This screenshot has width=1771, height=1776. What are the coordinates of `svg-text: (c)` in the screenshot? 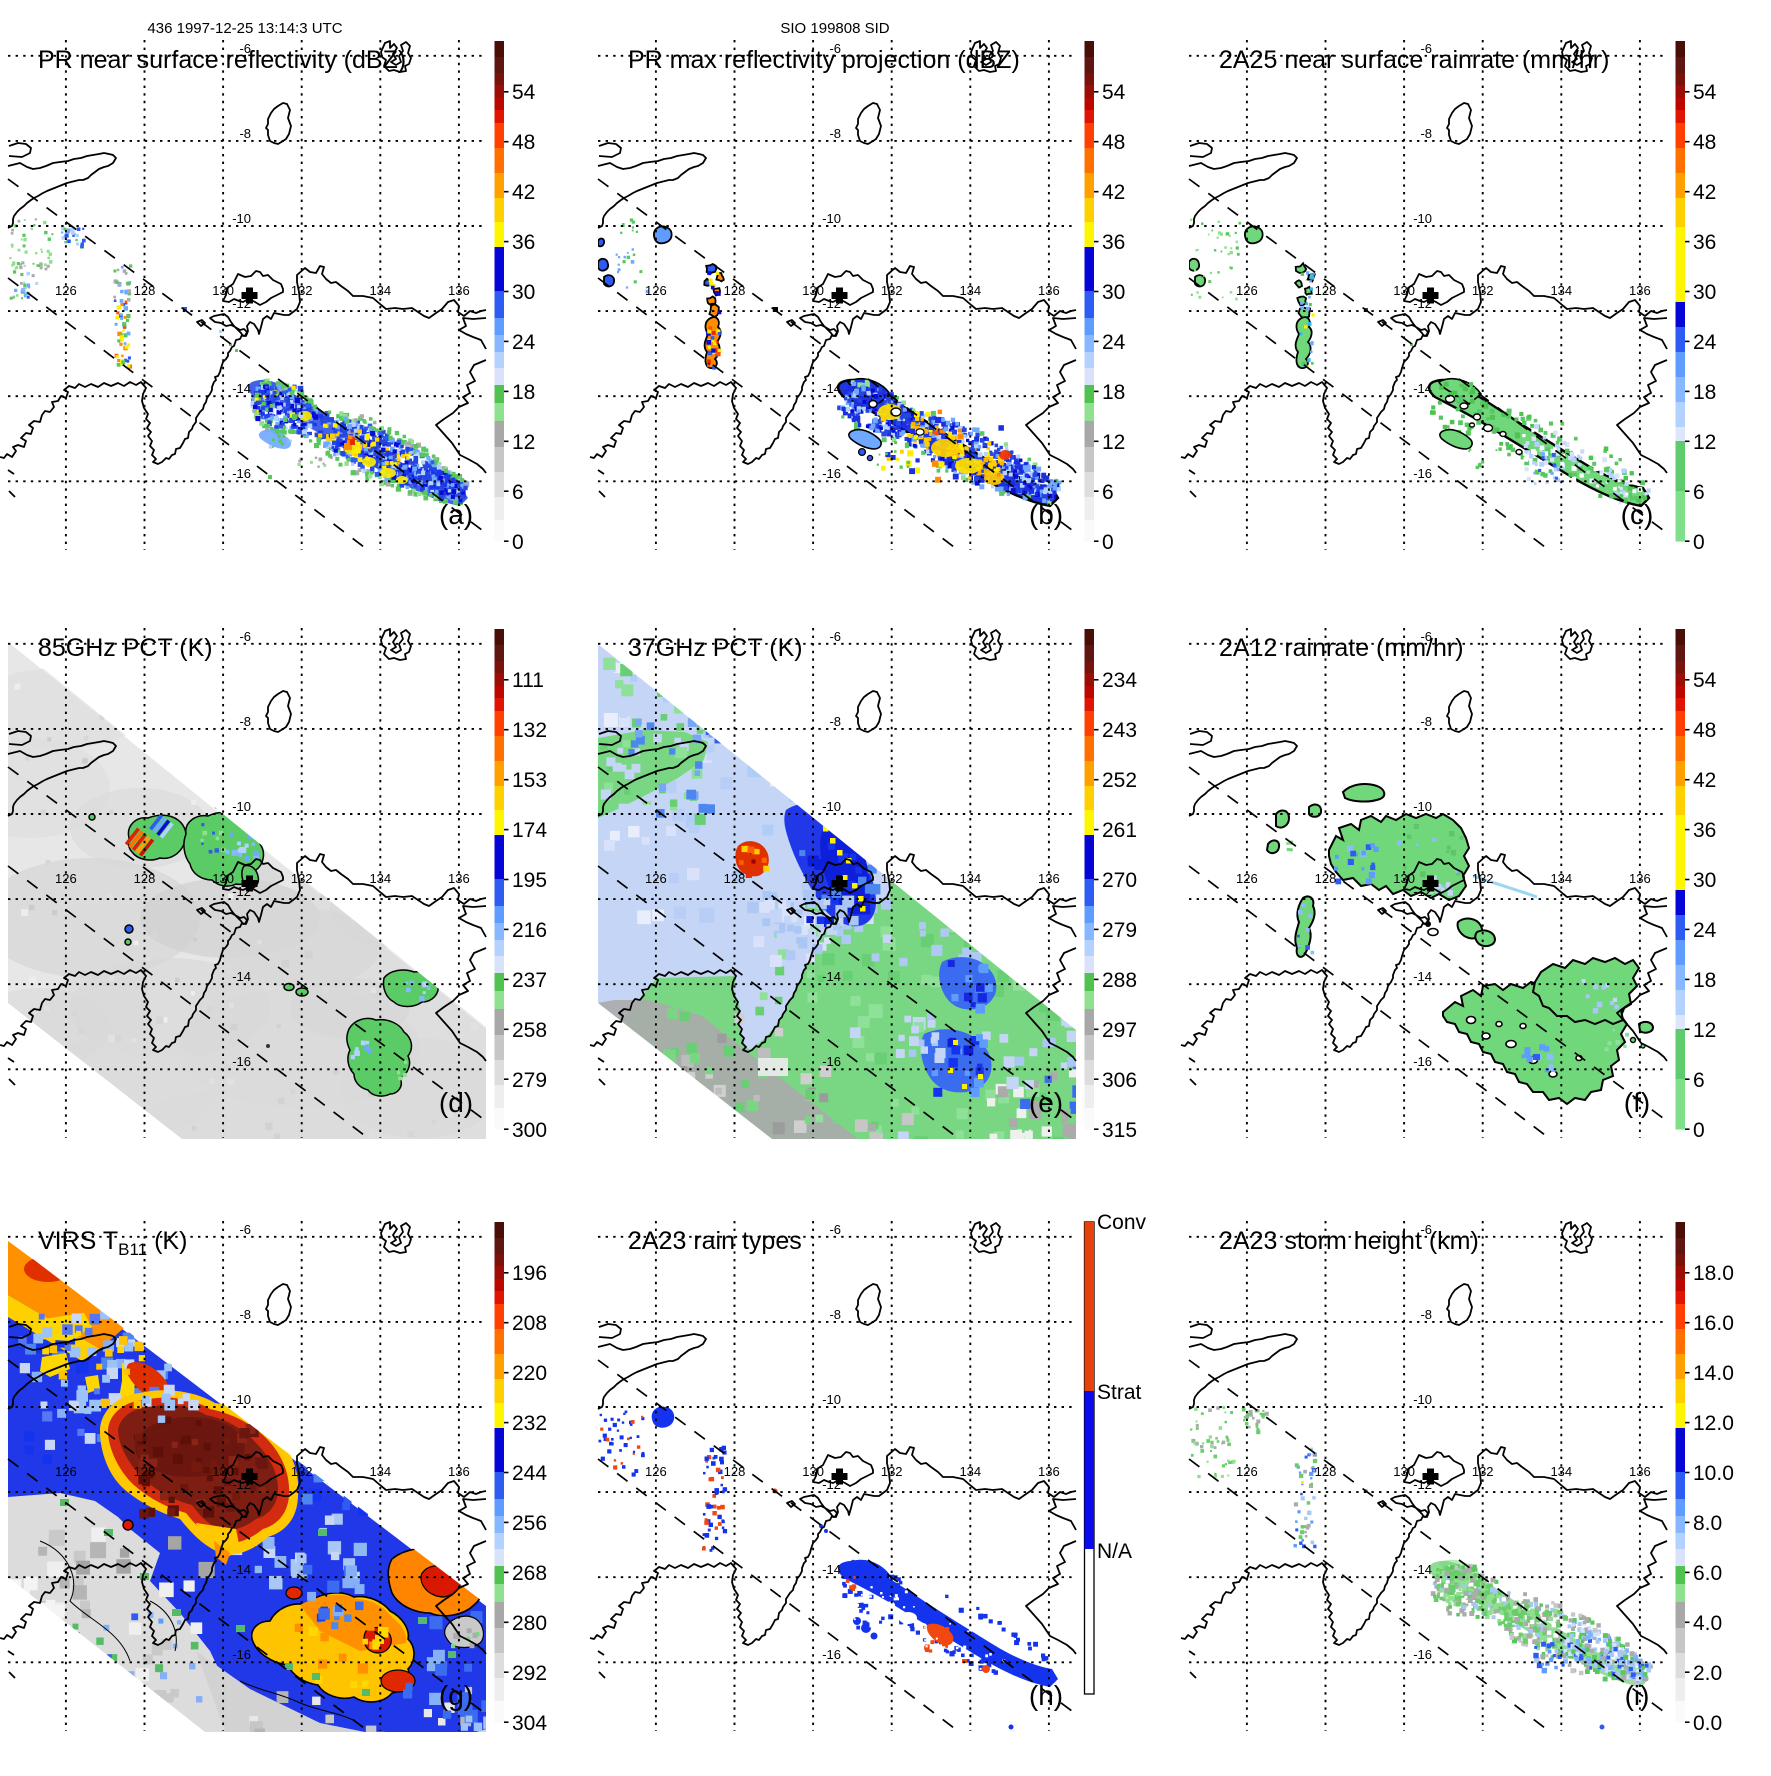 It's located at (1637, 514).